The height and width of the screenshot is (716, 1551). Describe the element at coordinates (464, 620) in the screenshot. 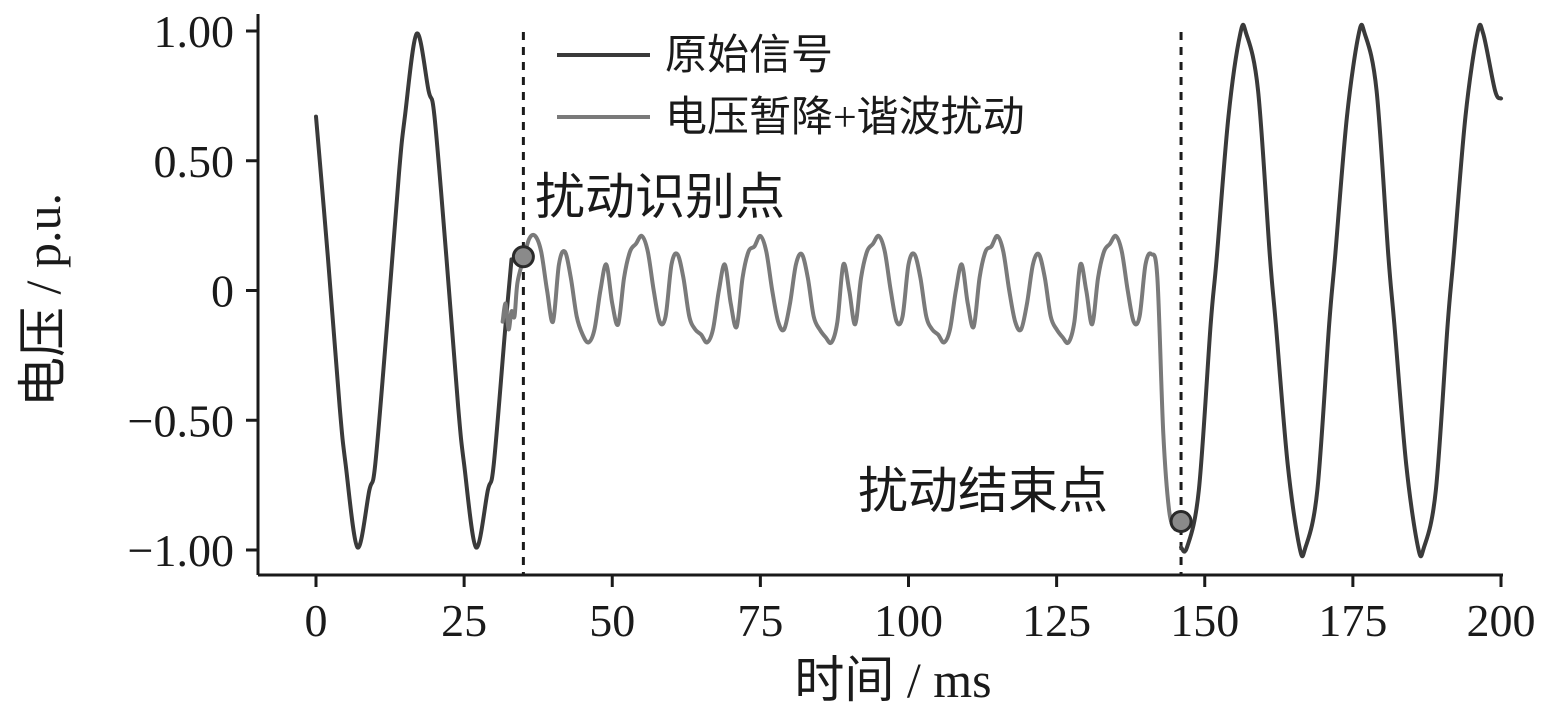

I see `x-tick-label: 25` at that location.